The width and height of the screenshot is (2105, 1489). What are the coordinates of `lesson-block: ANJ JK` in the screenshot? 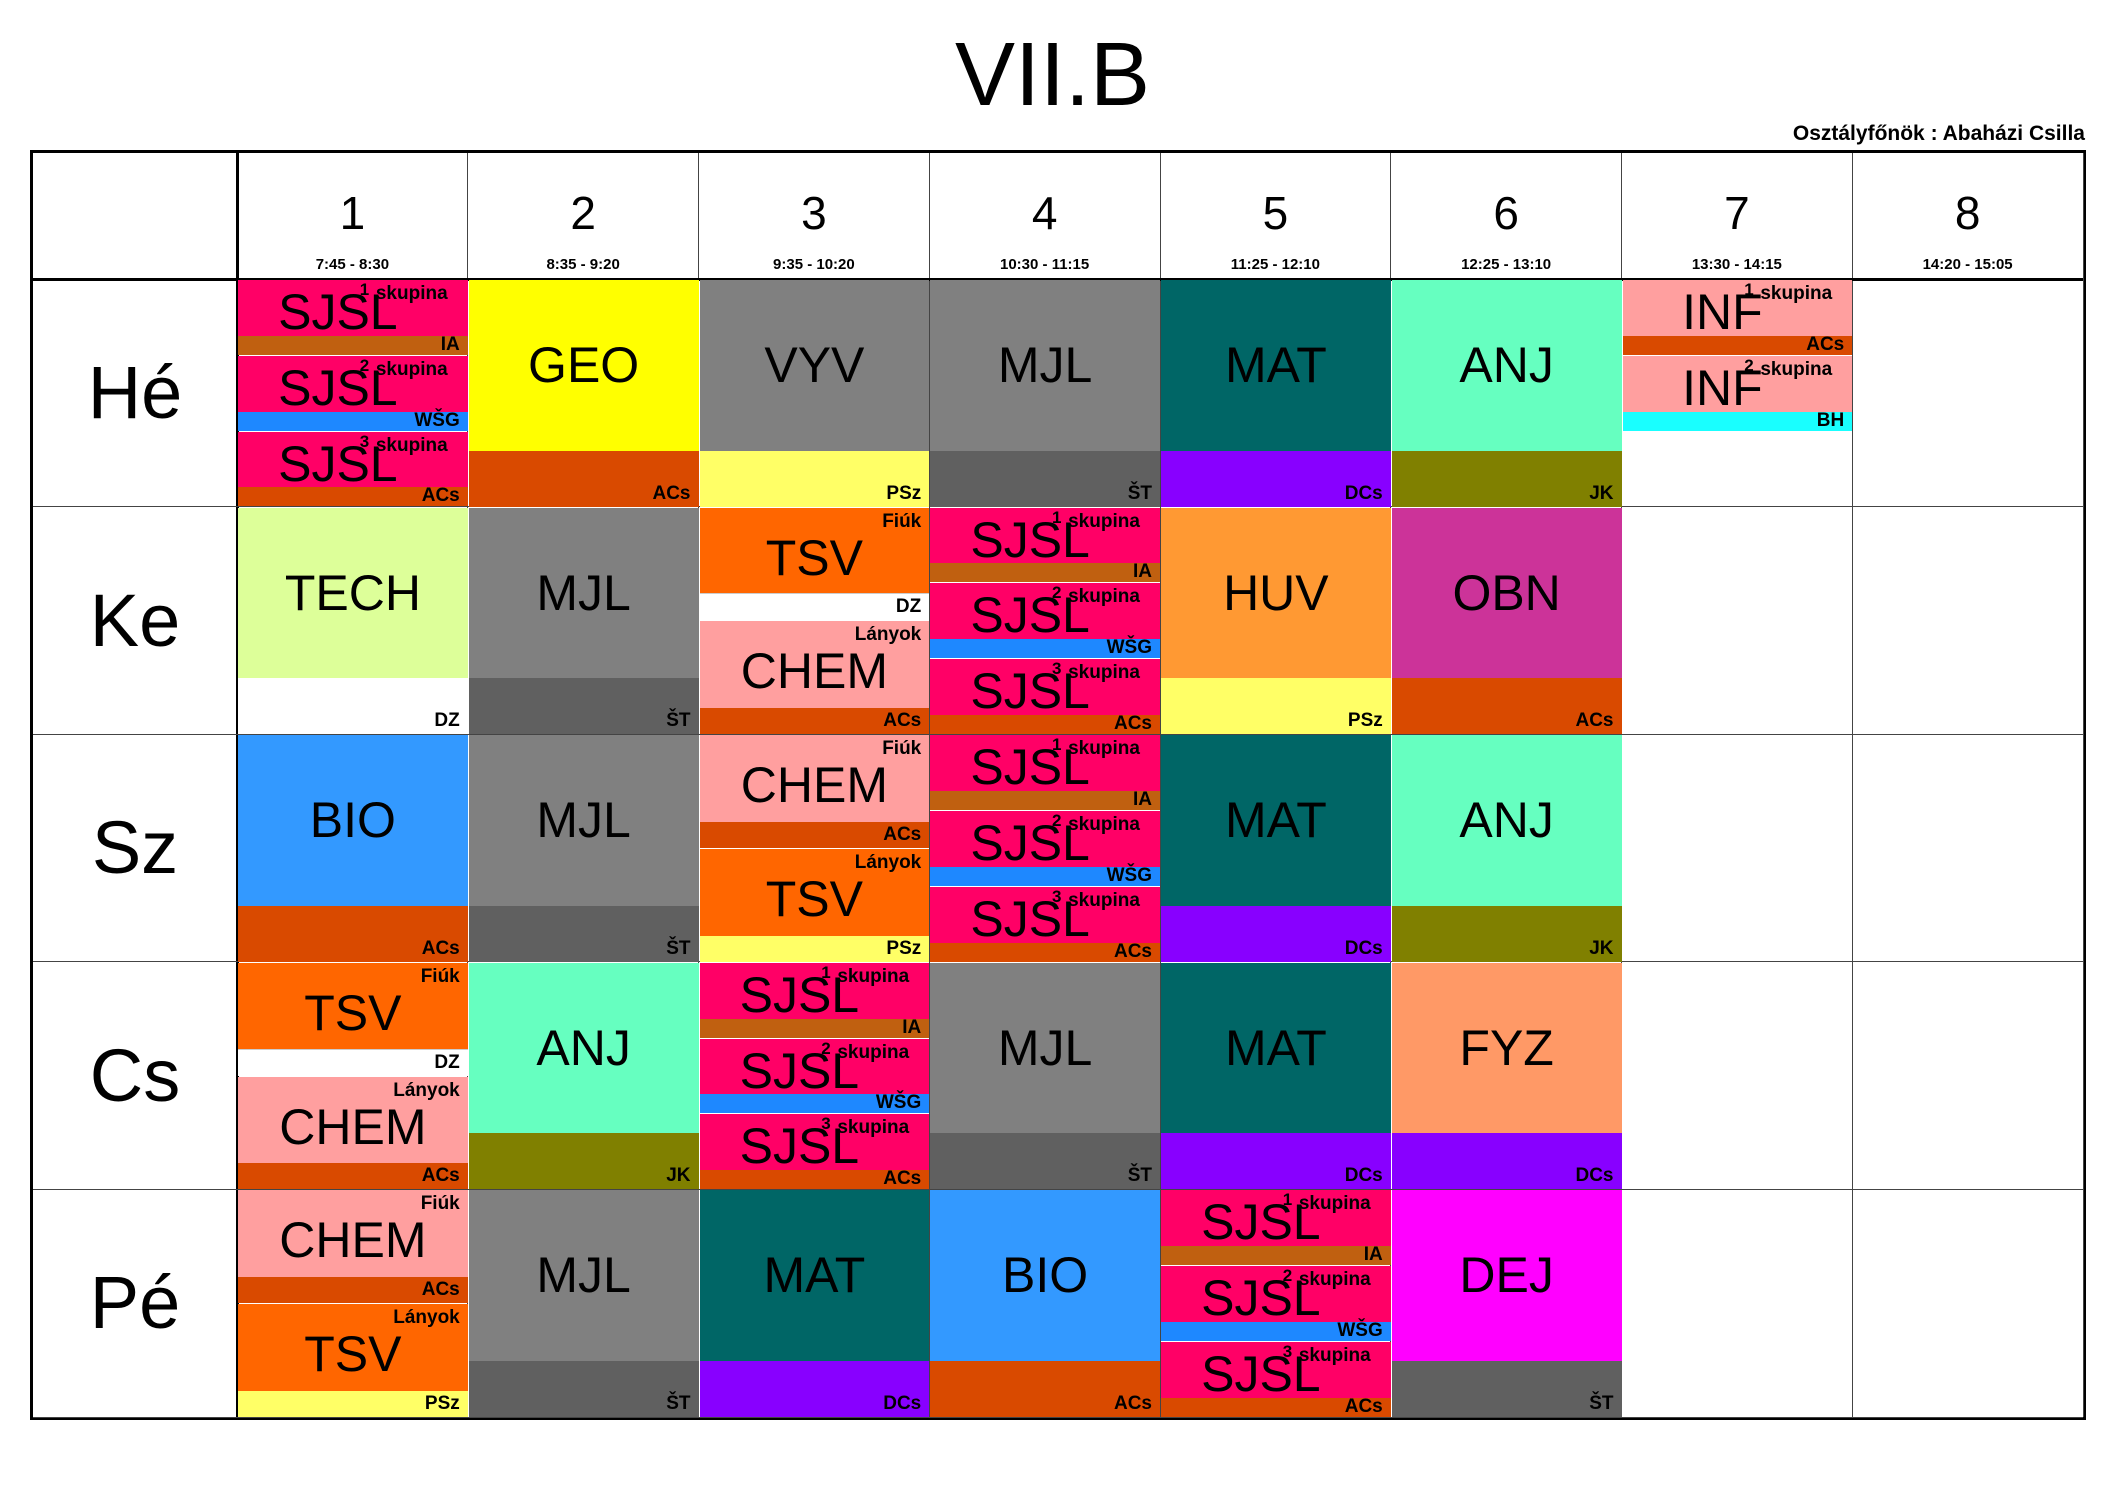 It's located at (583, 1076).